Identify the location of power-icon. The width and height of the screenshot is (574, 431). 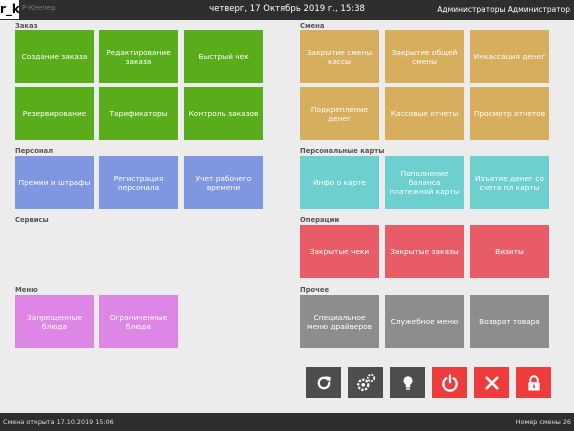
(449, 382).